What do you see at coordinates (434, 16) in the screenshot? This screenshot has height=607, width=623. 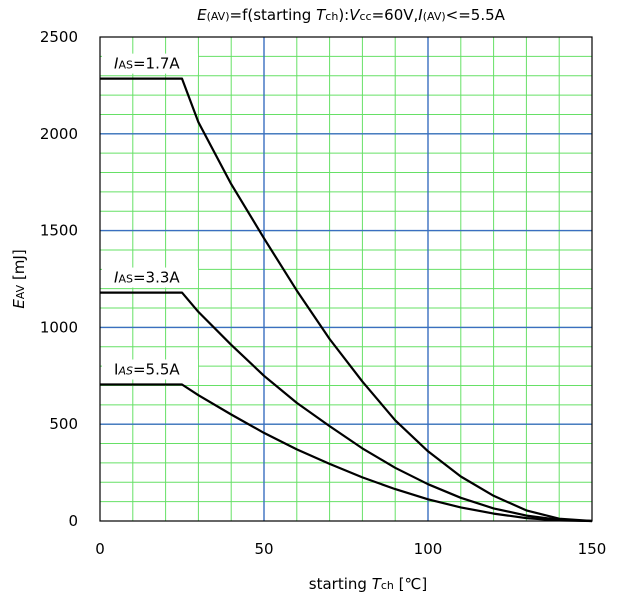 I see `title-av2: (AV)` at bounding box center [434, 16].